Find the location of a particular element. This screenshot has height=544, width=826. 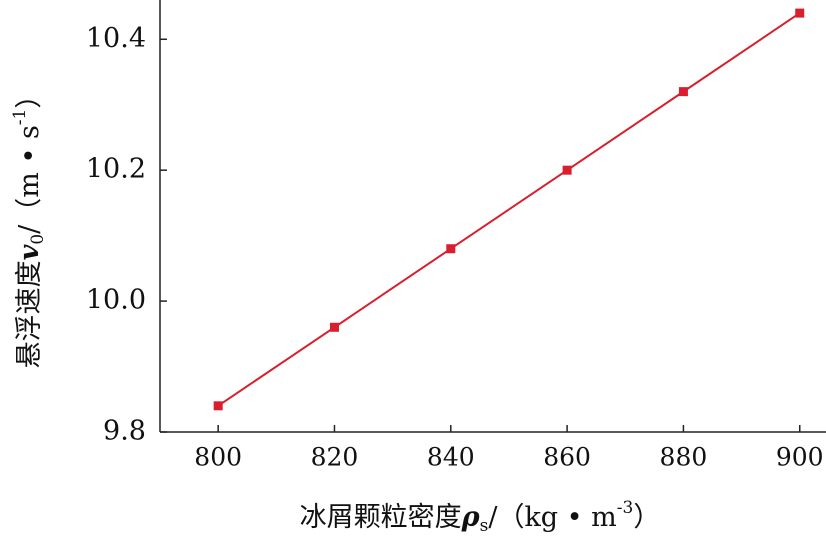

label-part: s is located at coordinates (484, 526).